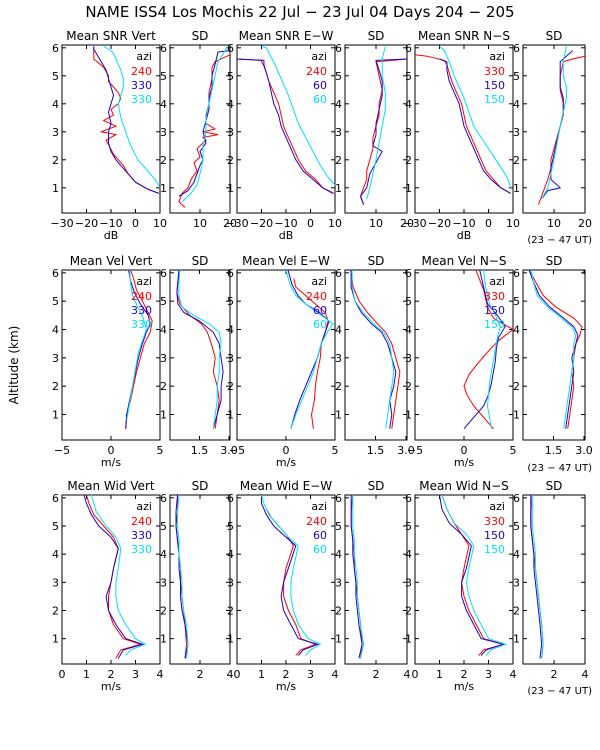  I want to click on x-tick-label: −10, so click(110, 223).